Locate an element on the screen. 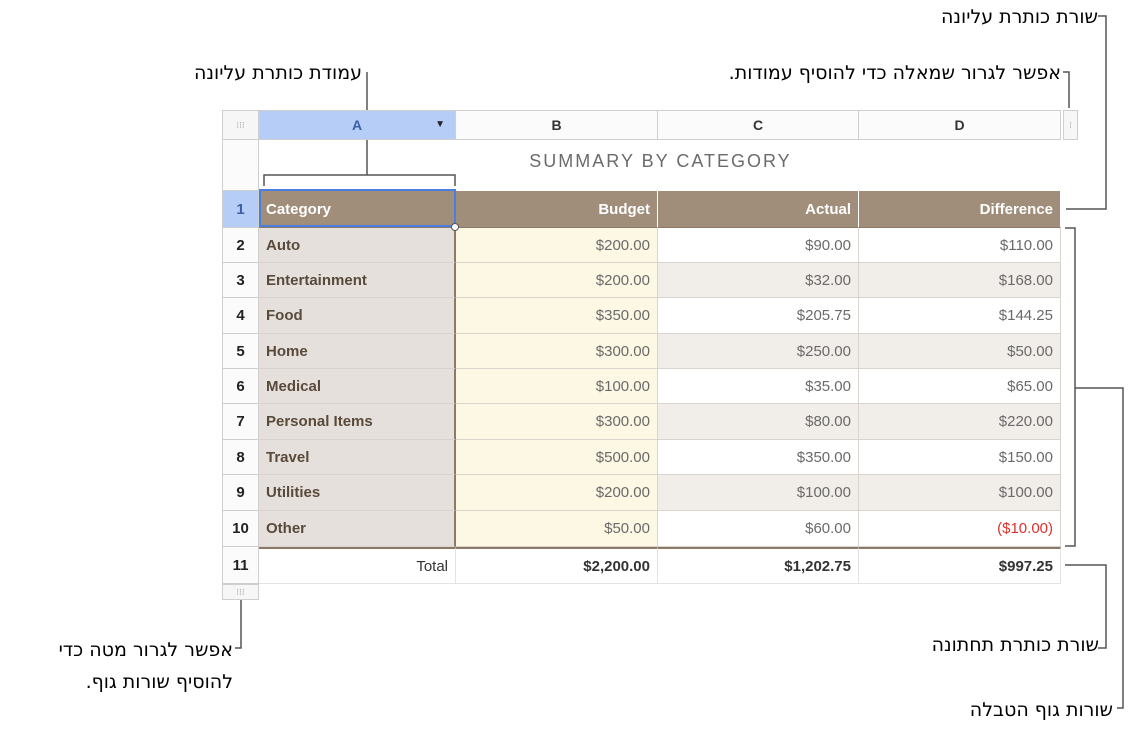 Image resolution: width=1131 pixels, height=737 pixels. footer-total-cell: $997.25 is located at coordinates (960, 565).